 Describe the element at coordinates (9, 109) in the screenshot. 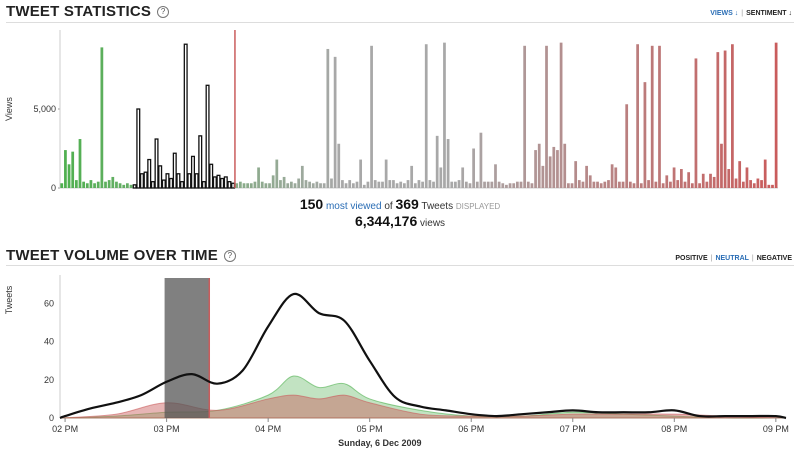

I see `y-axis-label: Views` at that location.